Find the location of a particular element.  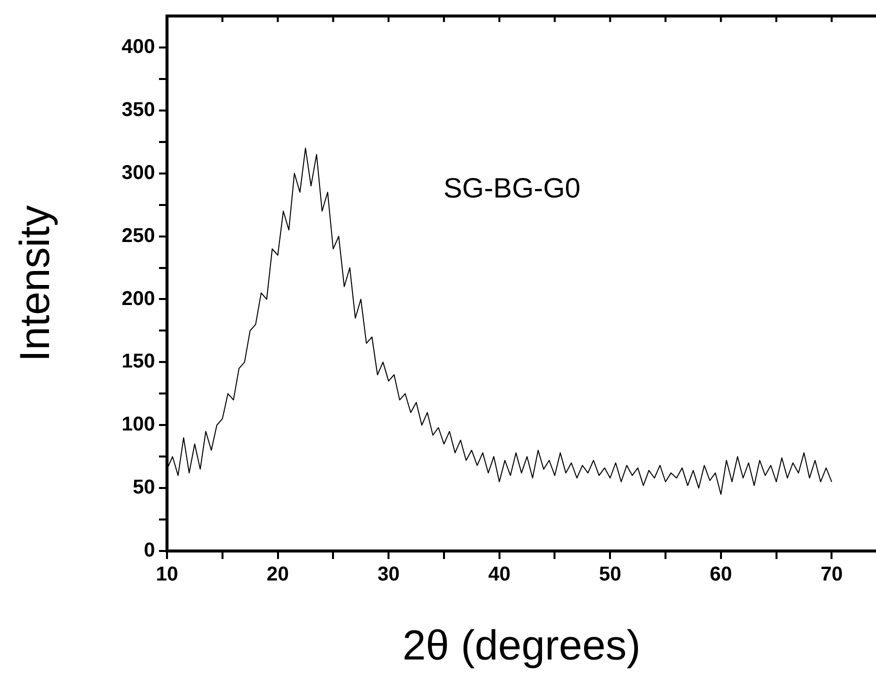

y-tick-label: 350 is located at coordinates (138, 109).